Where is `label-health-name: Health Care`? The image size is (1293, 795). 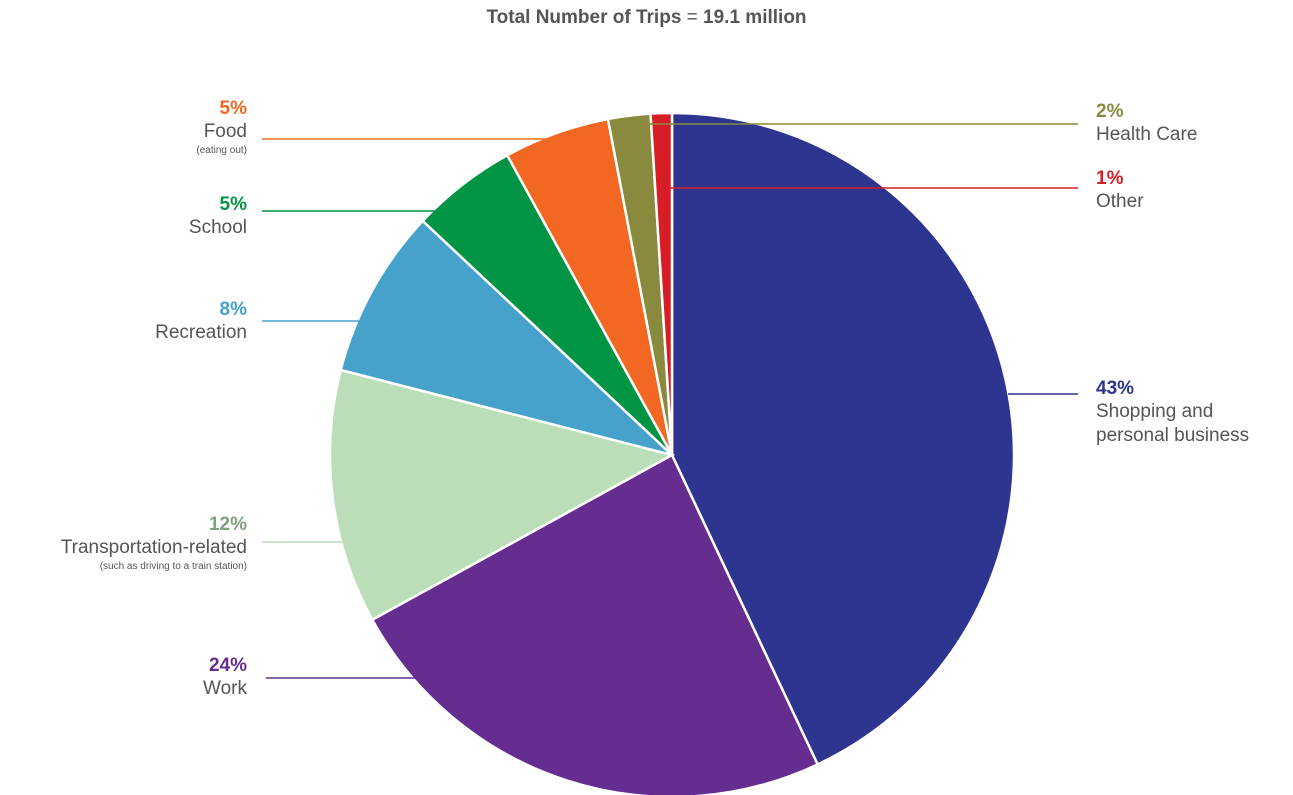 label-health-name: Health Care is located at coordinates (1147, 134).